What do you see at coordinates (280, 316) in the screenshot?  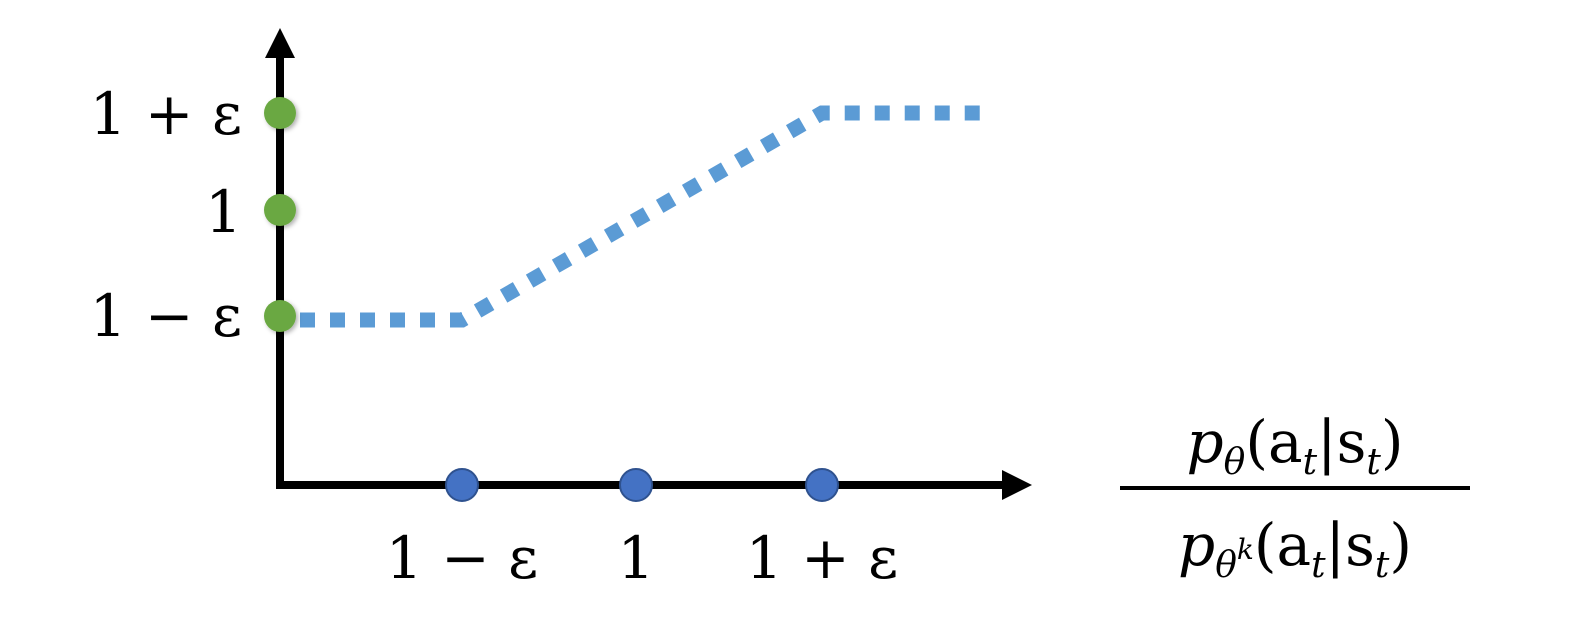 I see `y-point-1-minus-eps` at bounding box center [280, 316].